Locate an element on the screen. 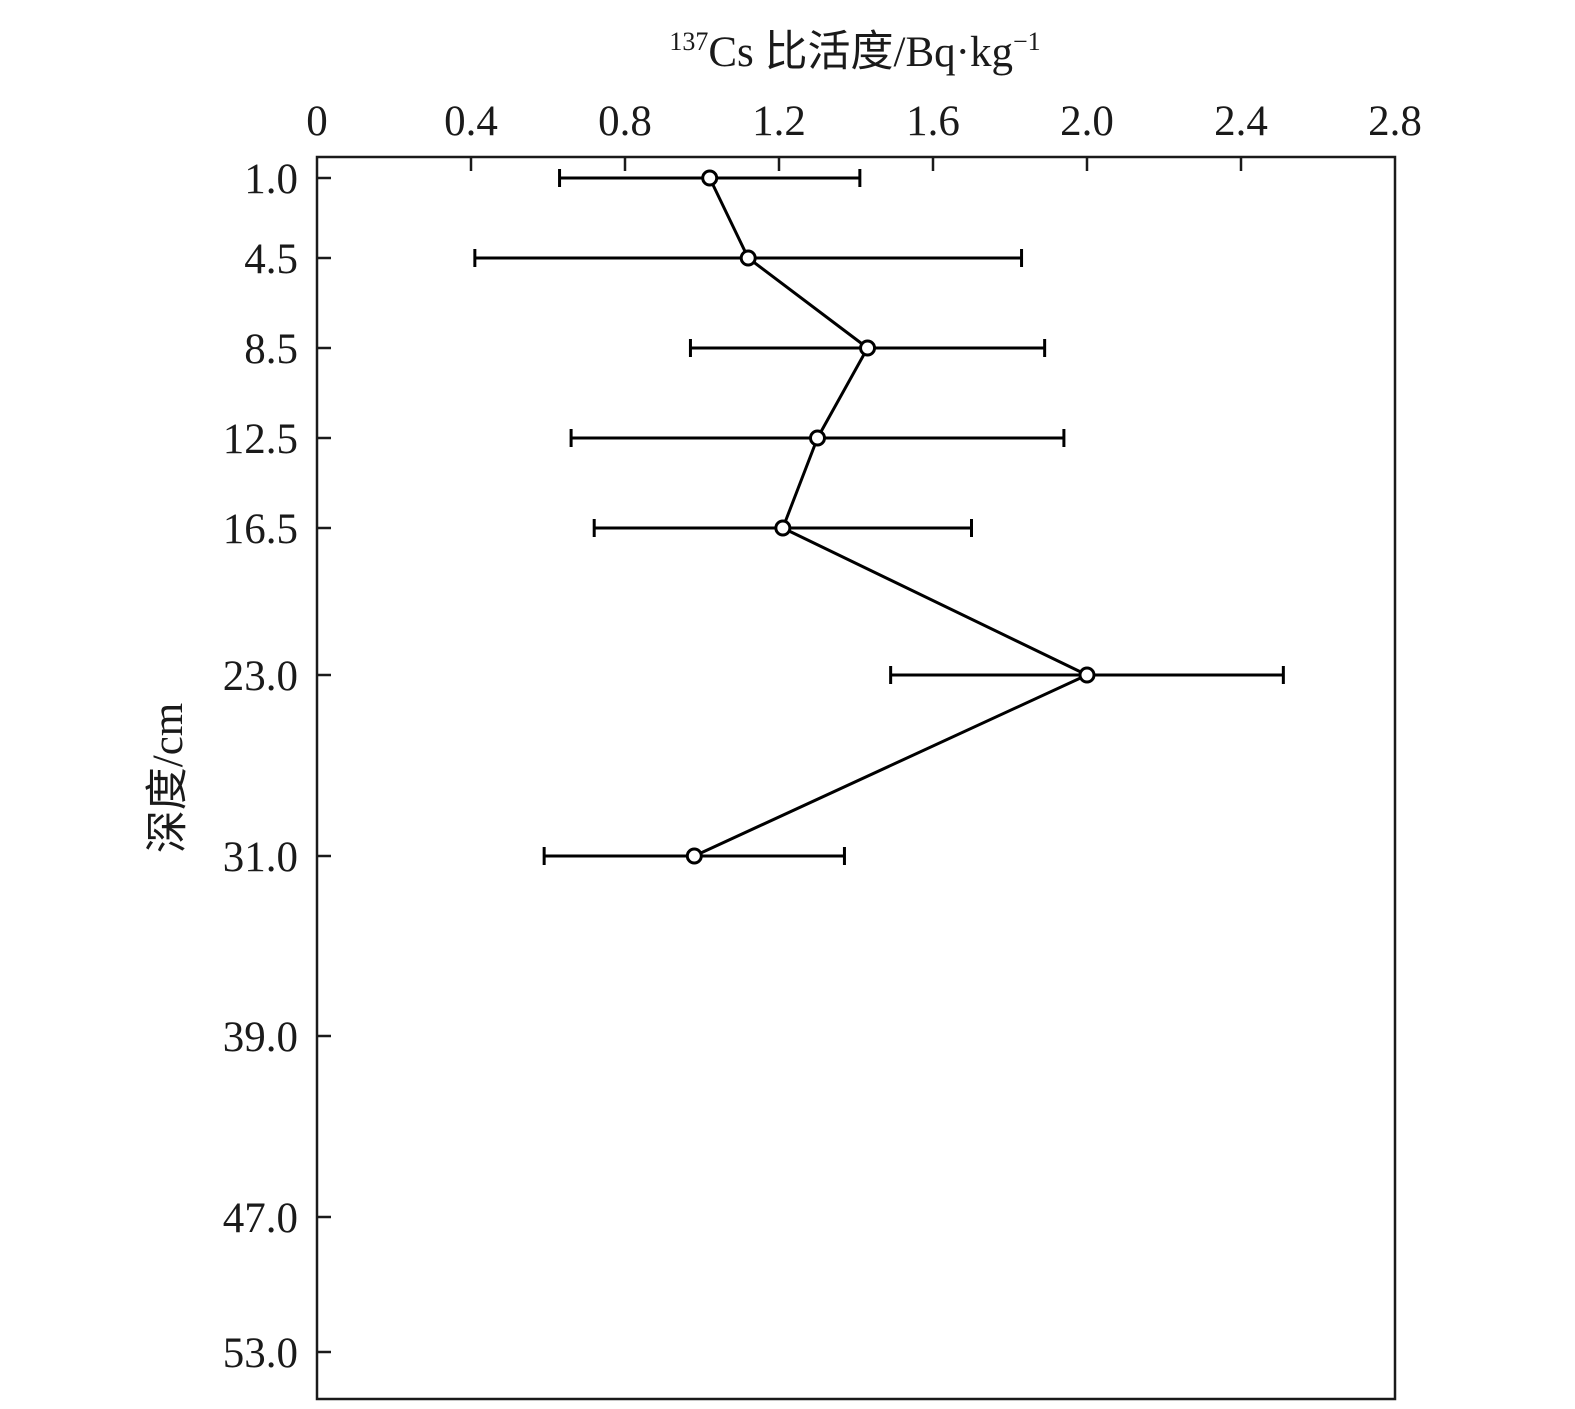  x-axis: 0 0.4 0.8 1.2 1.6 2.0 2.4 2.8 is located at coordinates (864, 134).